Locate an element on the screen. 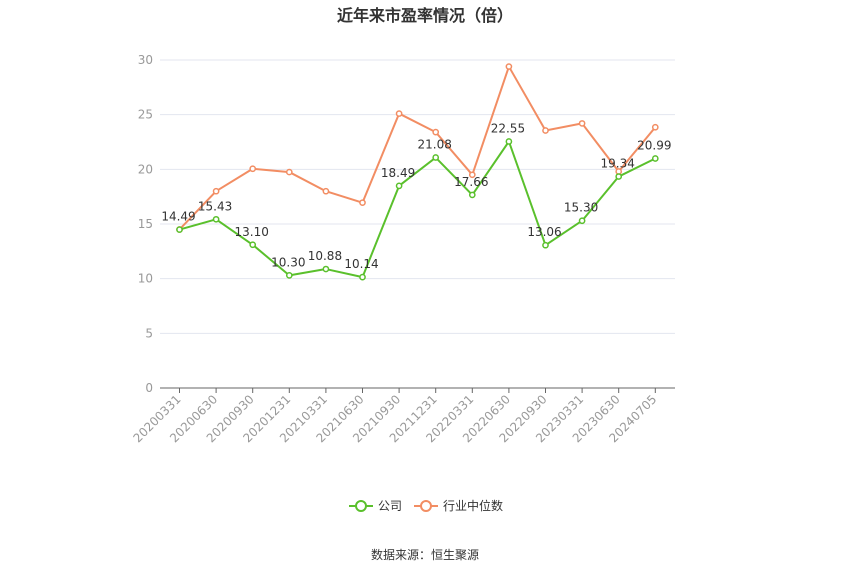 The height and width of the screenshot is (575, 850). y-tick-label: 0 is located at coordinates (149, 388).